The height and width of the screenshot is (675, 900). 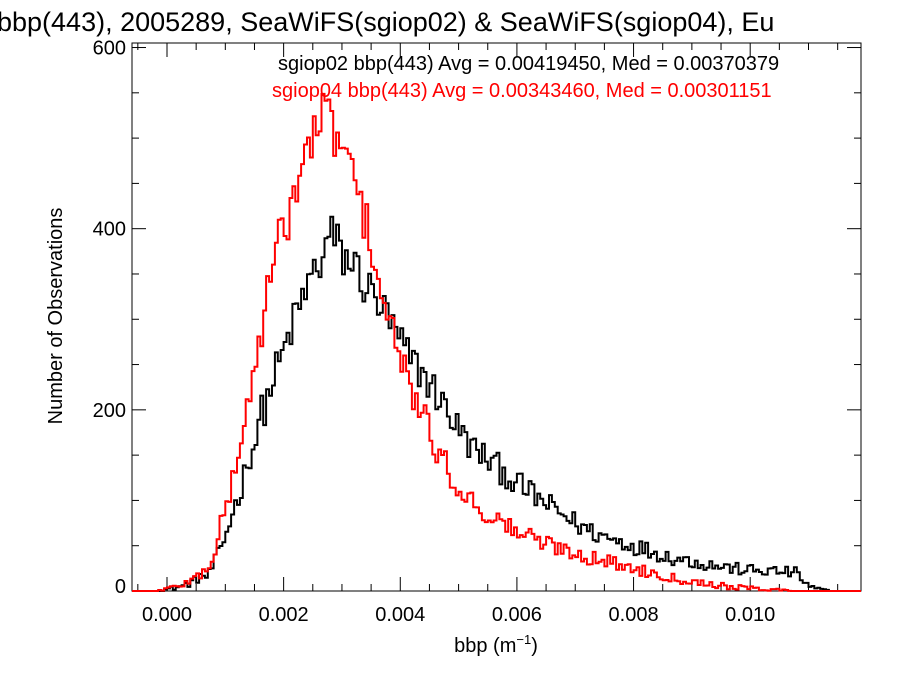 What do you see at coordinates (284, 615) in the screenshot?
I see `x-tick-label: 0.002` at bounding box center [284, 615].